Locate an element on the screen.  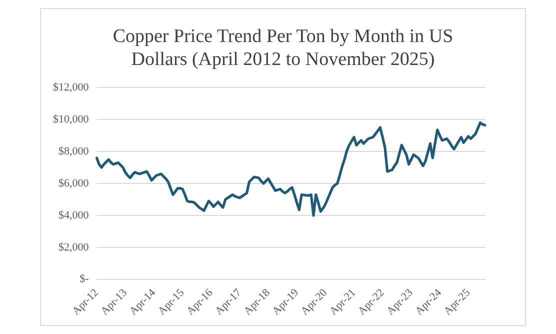
y-tick-label: $12,000 is located at coordinates (71, 87).